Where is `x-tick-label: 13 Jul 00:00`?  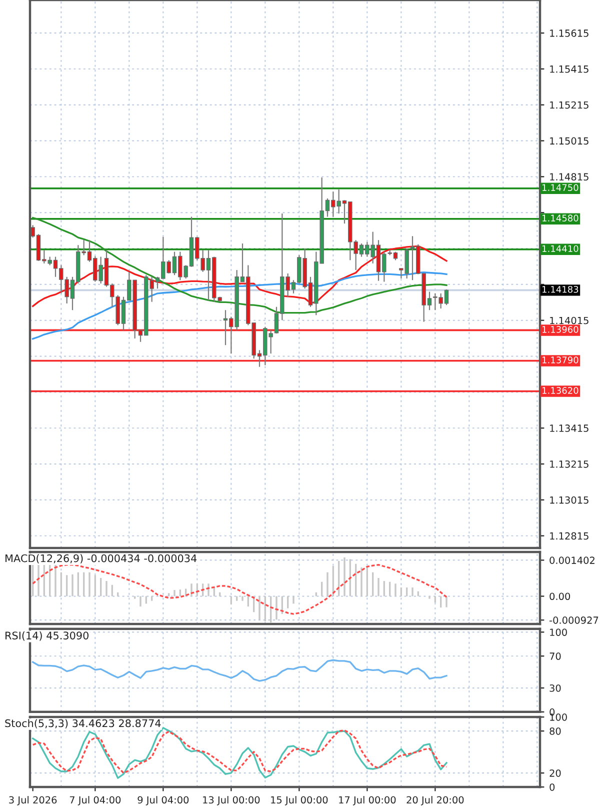
x-tick-label: 13 Jul 00:00 is located at coordinates (231, 801).